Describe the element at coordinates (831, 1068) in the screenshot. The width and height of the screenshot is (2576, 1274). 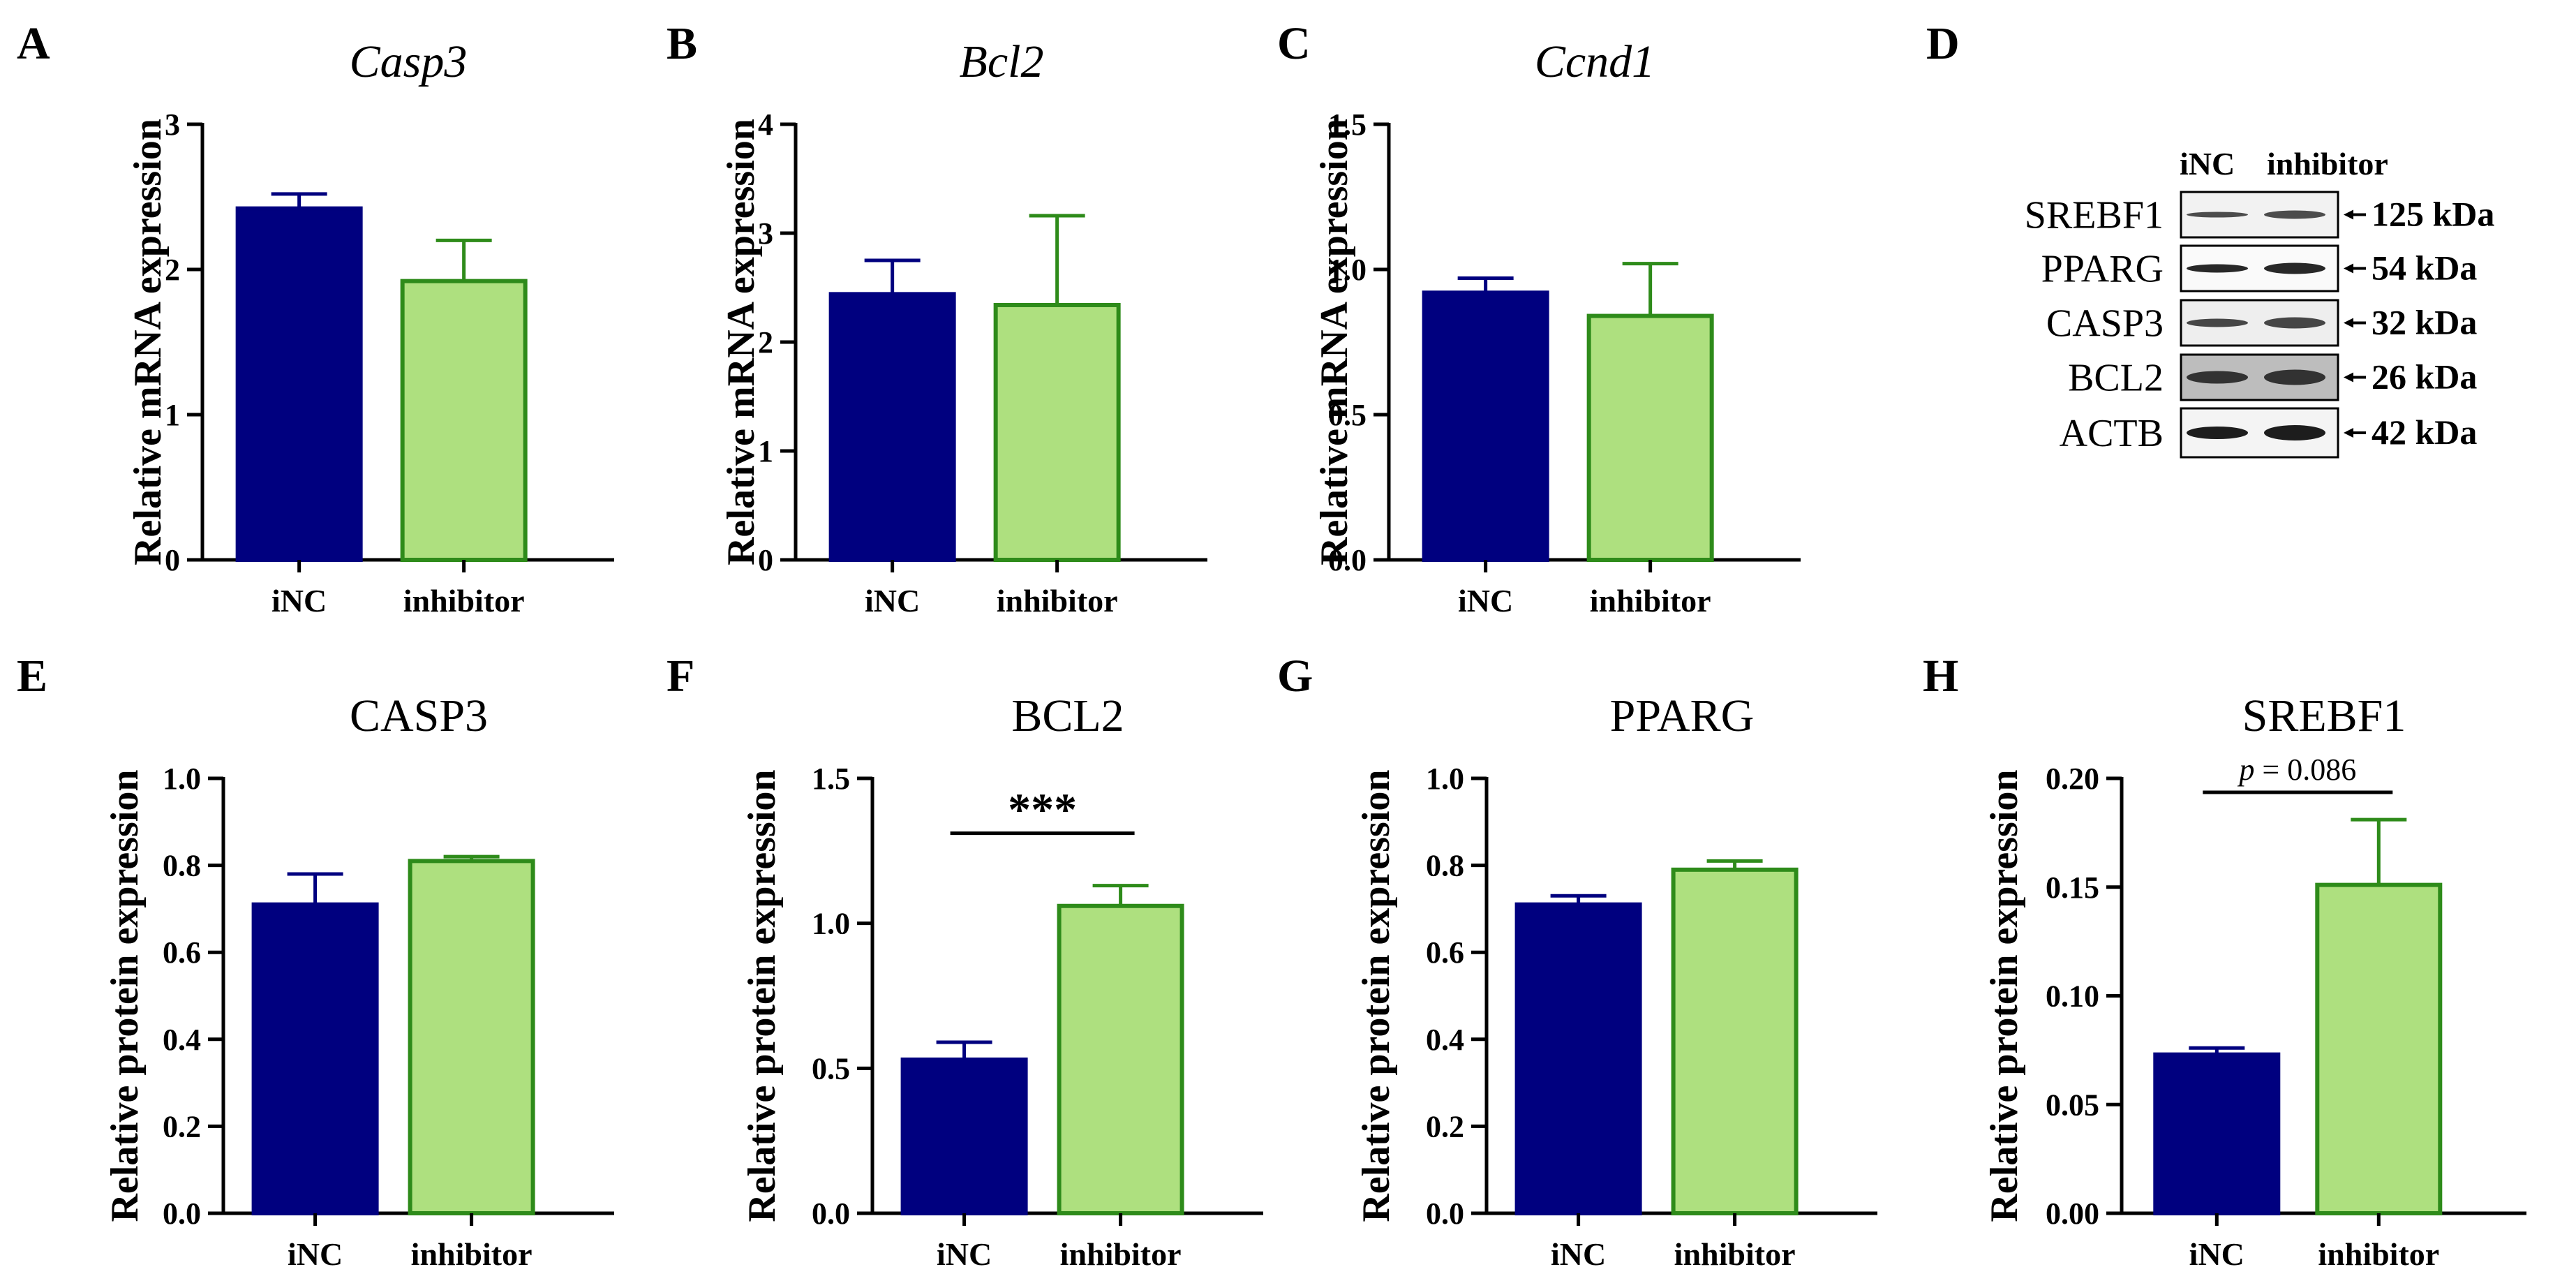
I see `y-tick-label: 0.5` at that location.